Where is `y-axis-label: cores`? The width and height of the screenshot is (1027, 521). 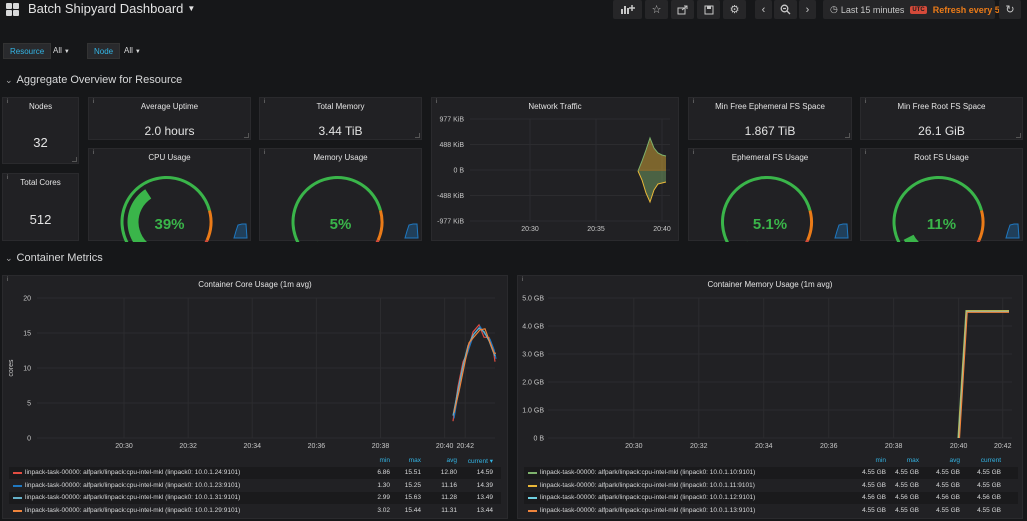 y-axis-label: cores is located at coordinates (11, 368).